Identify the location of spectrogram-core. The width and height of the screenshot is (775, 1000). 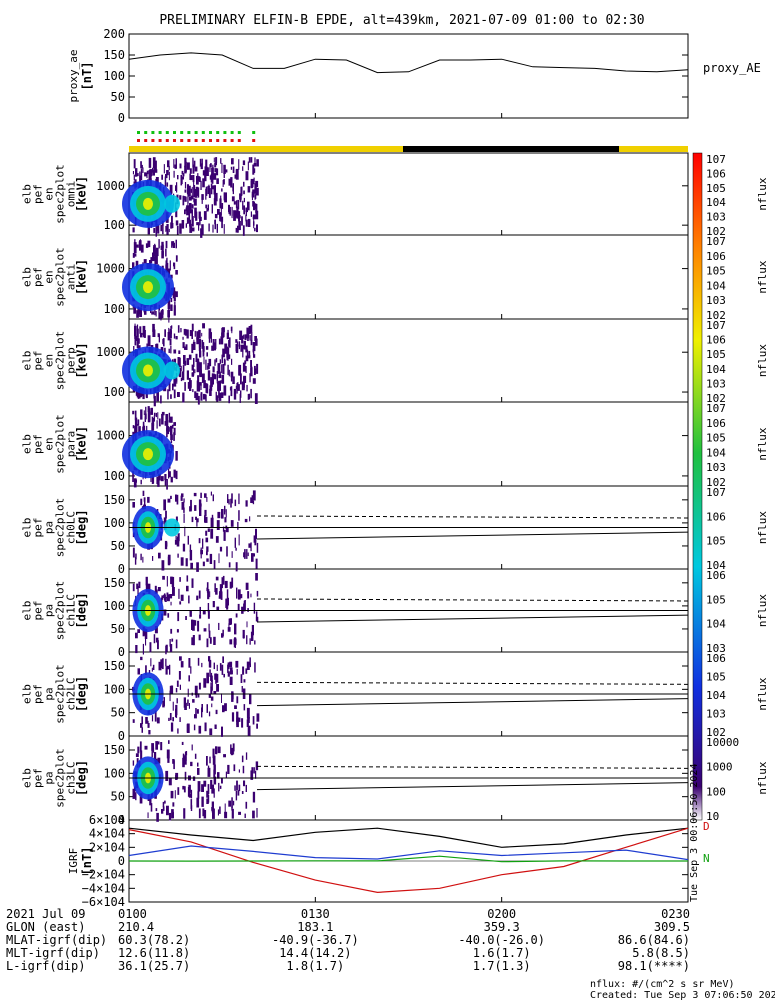
(148, 287).